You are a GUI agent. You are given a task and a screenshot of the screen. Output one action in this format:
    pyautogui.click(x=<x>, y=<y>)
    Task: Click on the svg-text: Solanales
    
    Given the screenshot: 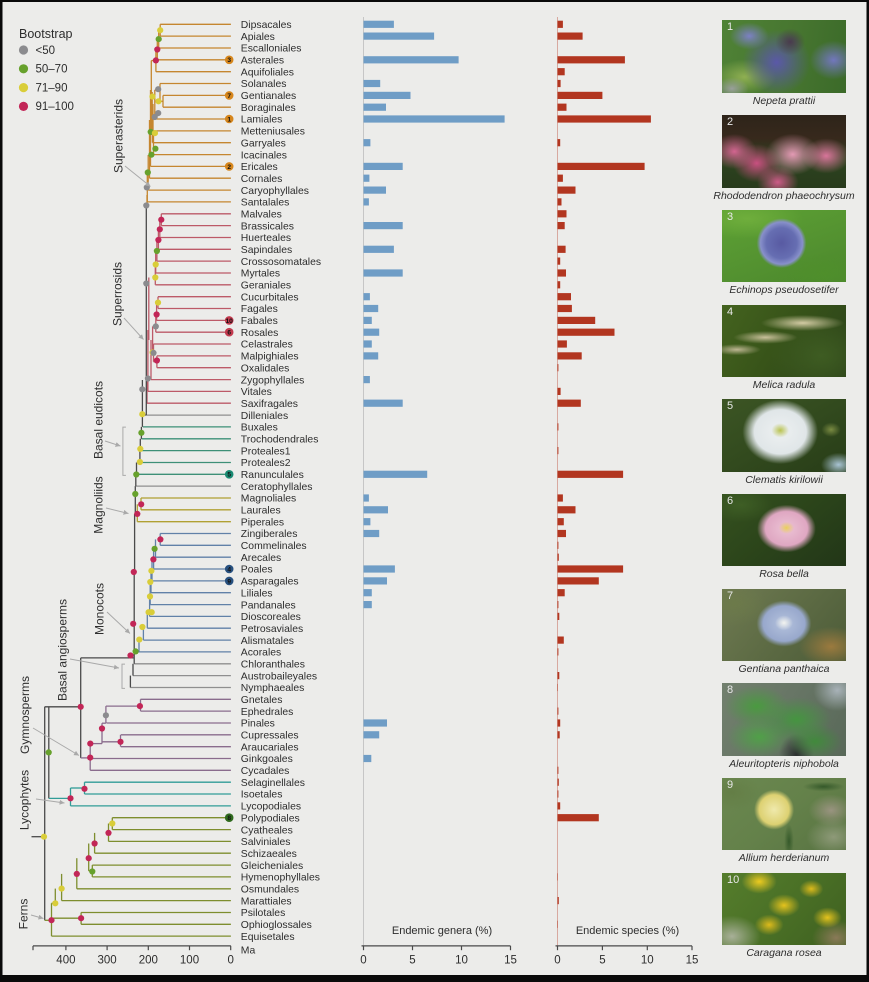 What is the action you would take?
    pyautogui.click(x=264, y=84)
    